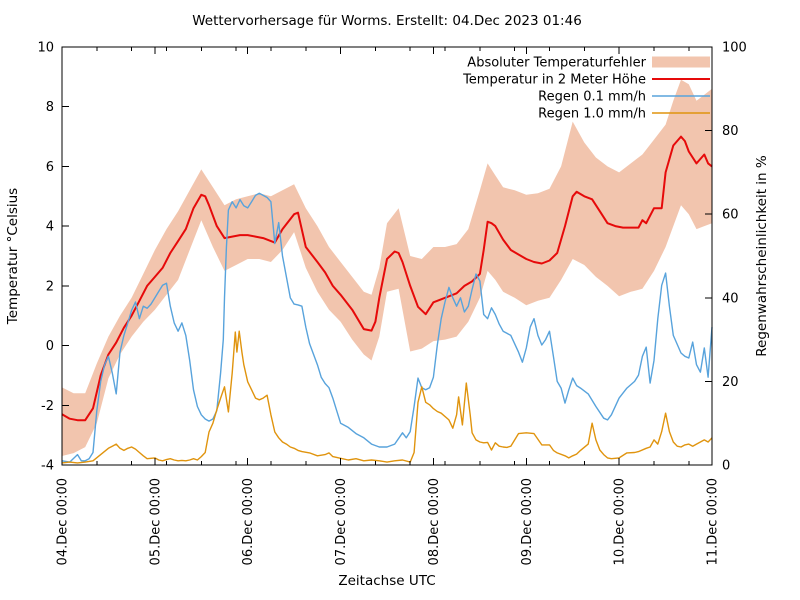 Image resolution: width=800 pixels, height=600 pixels. I want to click on y-axis-label-right: Regenwahrscheinlichkeit in %, so click(762, 256).